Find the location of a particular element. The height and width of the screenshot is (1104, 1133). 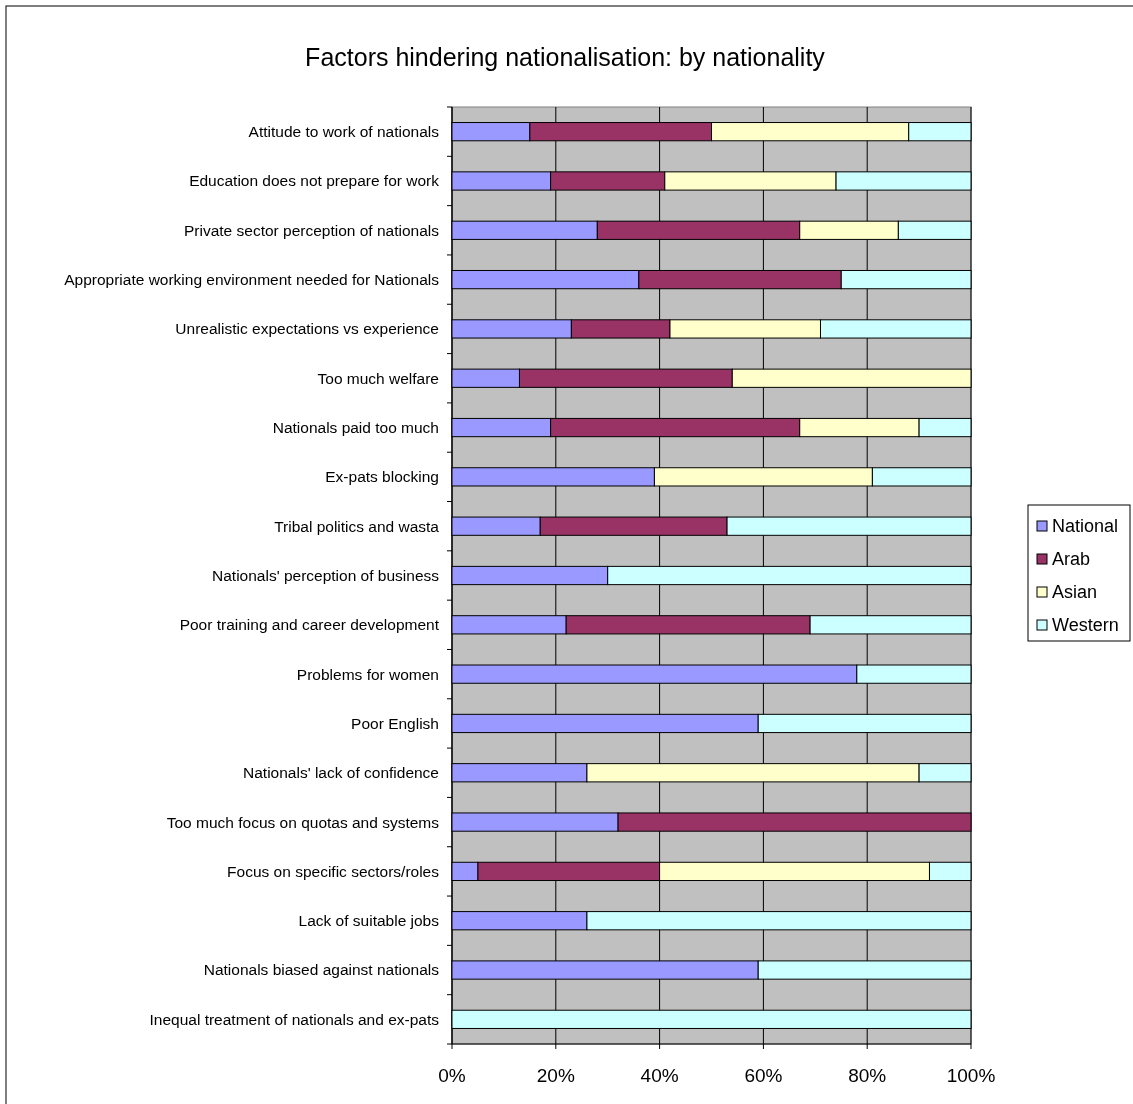

y-tick-label: Too much welfare is located at coordinates (378, 378).